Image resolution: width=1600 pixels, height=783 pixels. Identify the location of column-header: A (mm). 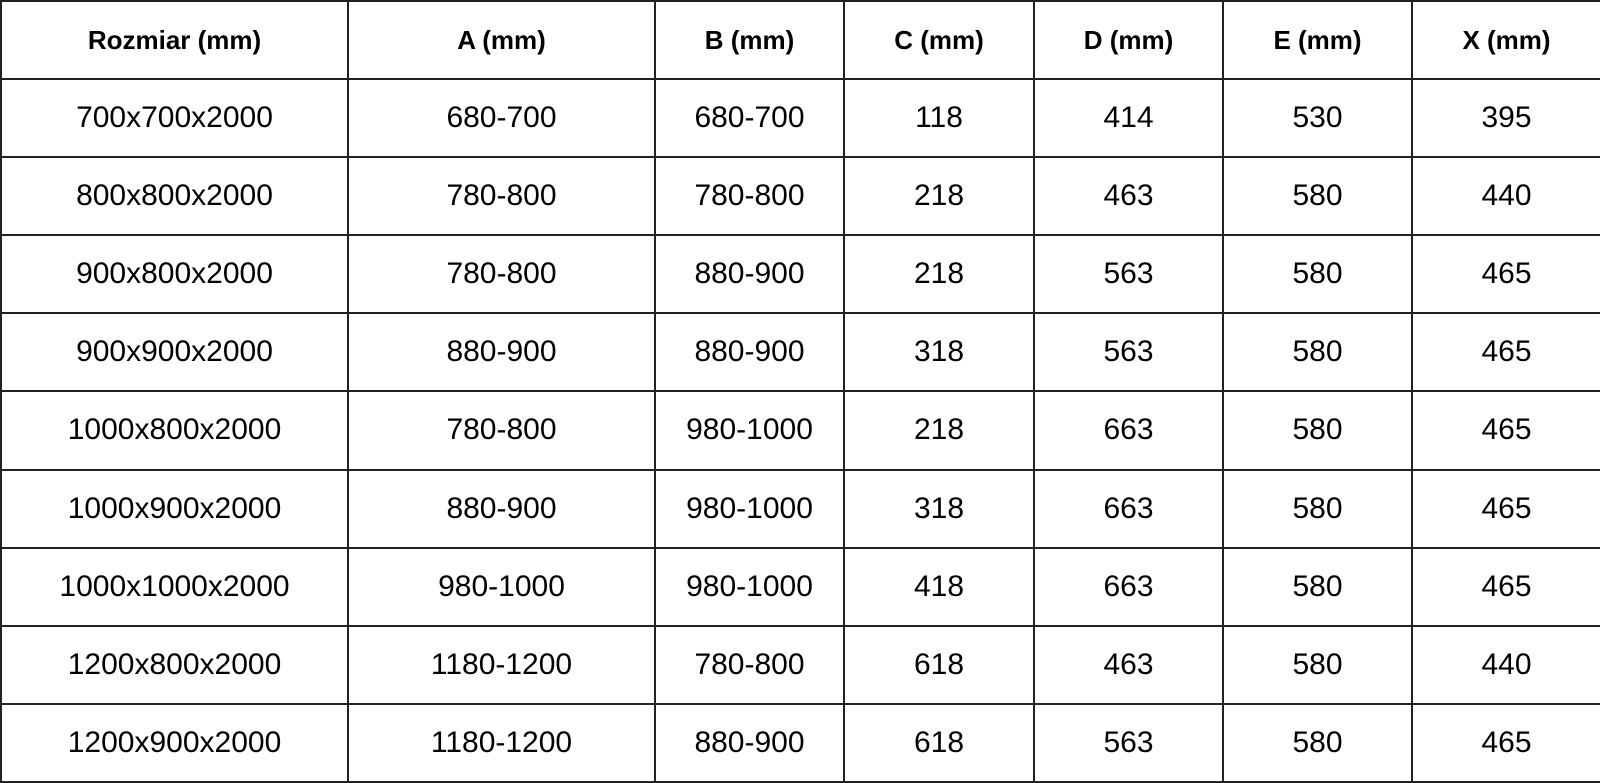
(501, 40).